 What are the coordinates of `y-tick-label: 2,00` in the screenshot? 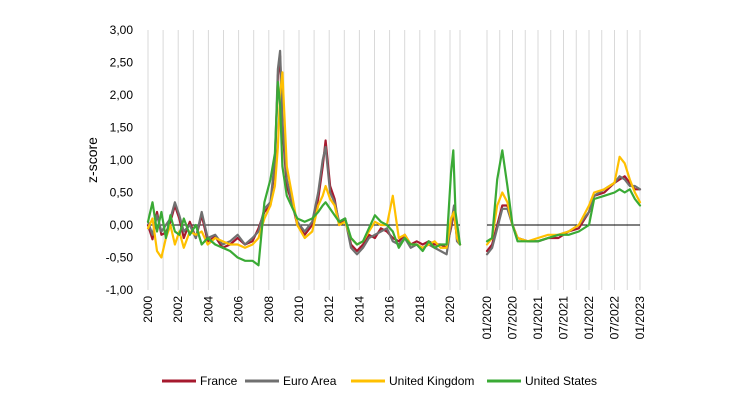 It's located at (122, 95).